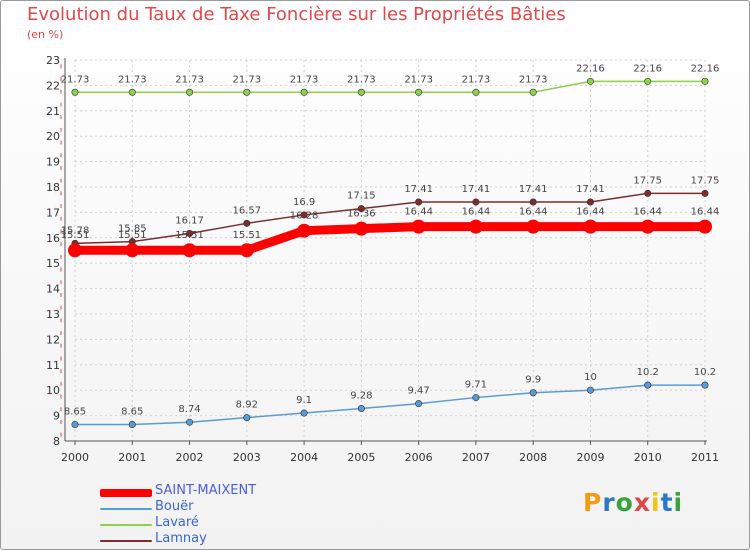  I want to click on logo-letter: P, so click(593, 502).